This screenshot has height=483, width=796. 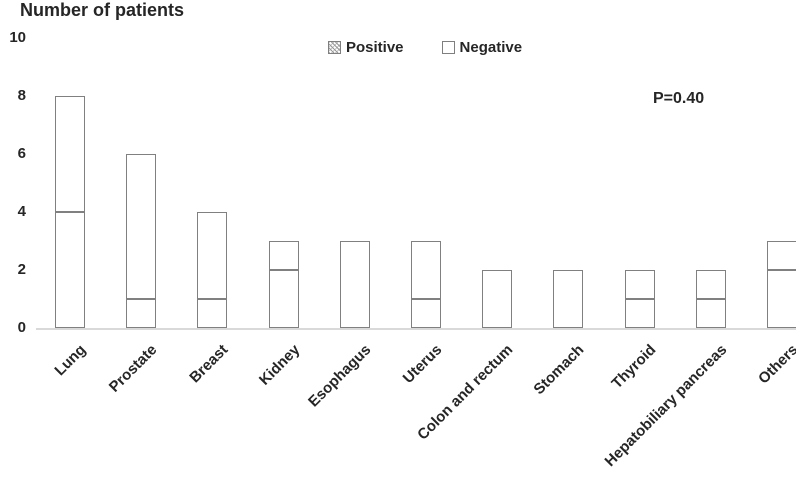 I want to click on x-axis-line, so click(x=416, y=329).